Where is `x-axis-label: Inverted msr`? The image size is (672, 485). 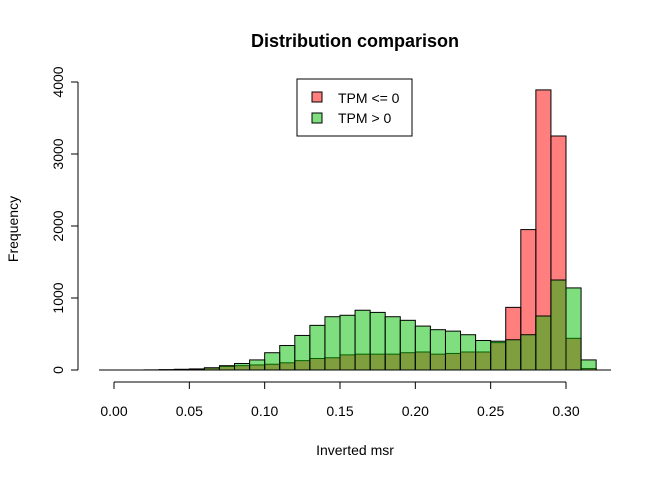 x-axis-label: Inverted msr is located at coordinates (355, 450).